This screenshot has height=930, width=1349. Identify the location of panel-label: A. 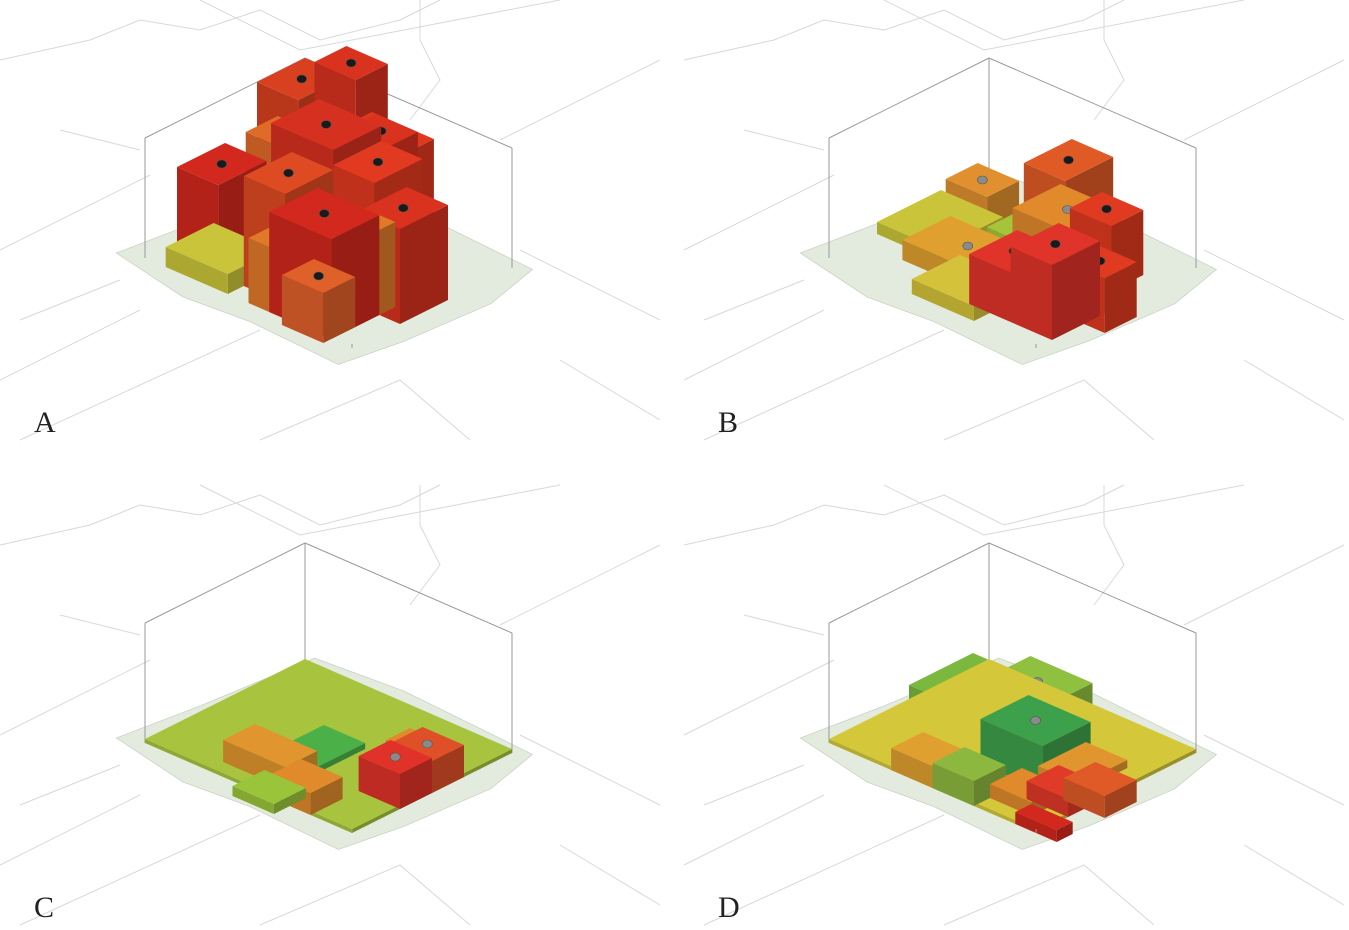
(45, 422).